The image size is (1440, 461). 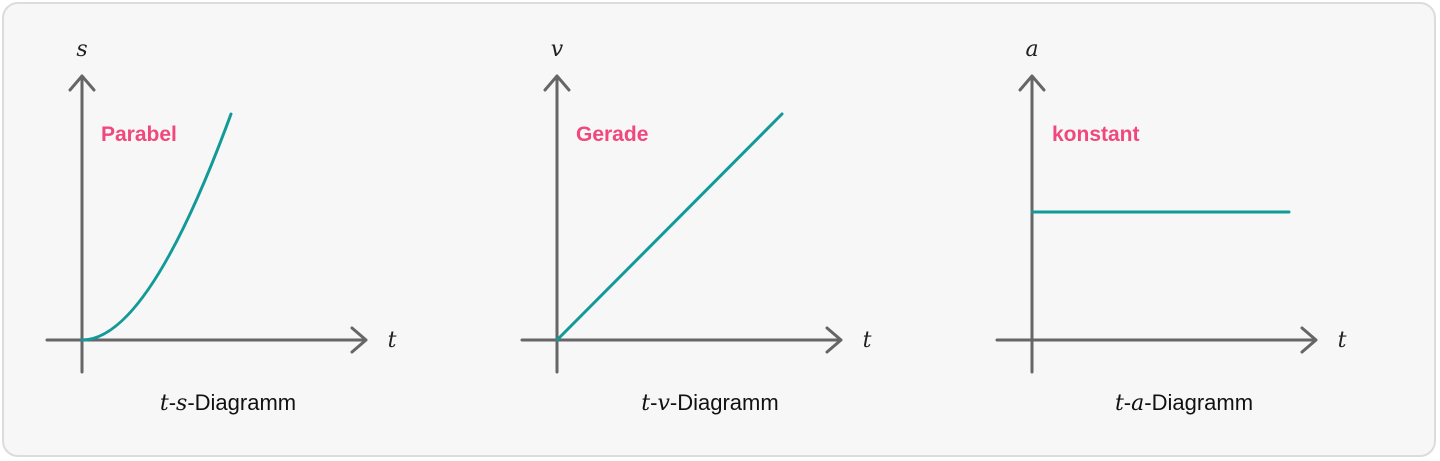 What do you see at coordinates (669, 227) in the screenshot?
I see `straight-line` at bounding box center [669, 227].